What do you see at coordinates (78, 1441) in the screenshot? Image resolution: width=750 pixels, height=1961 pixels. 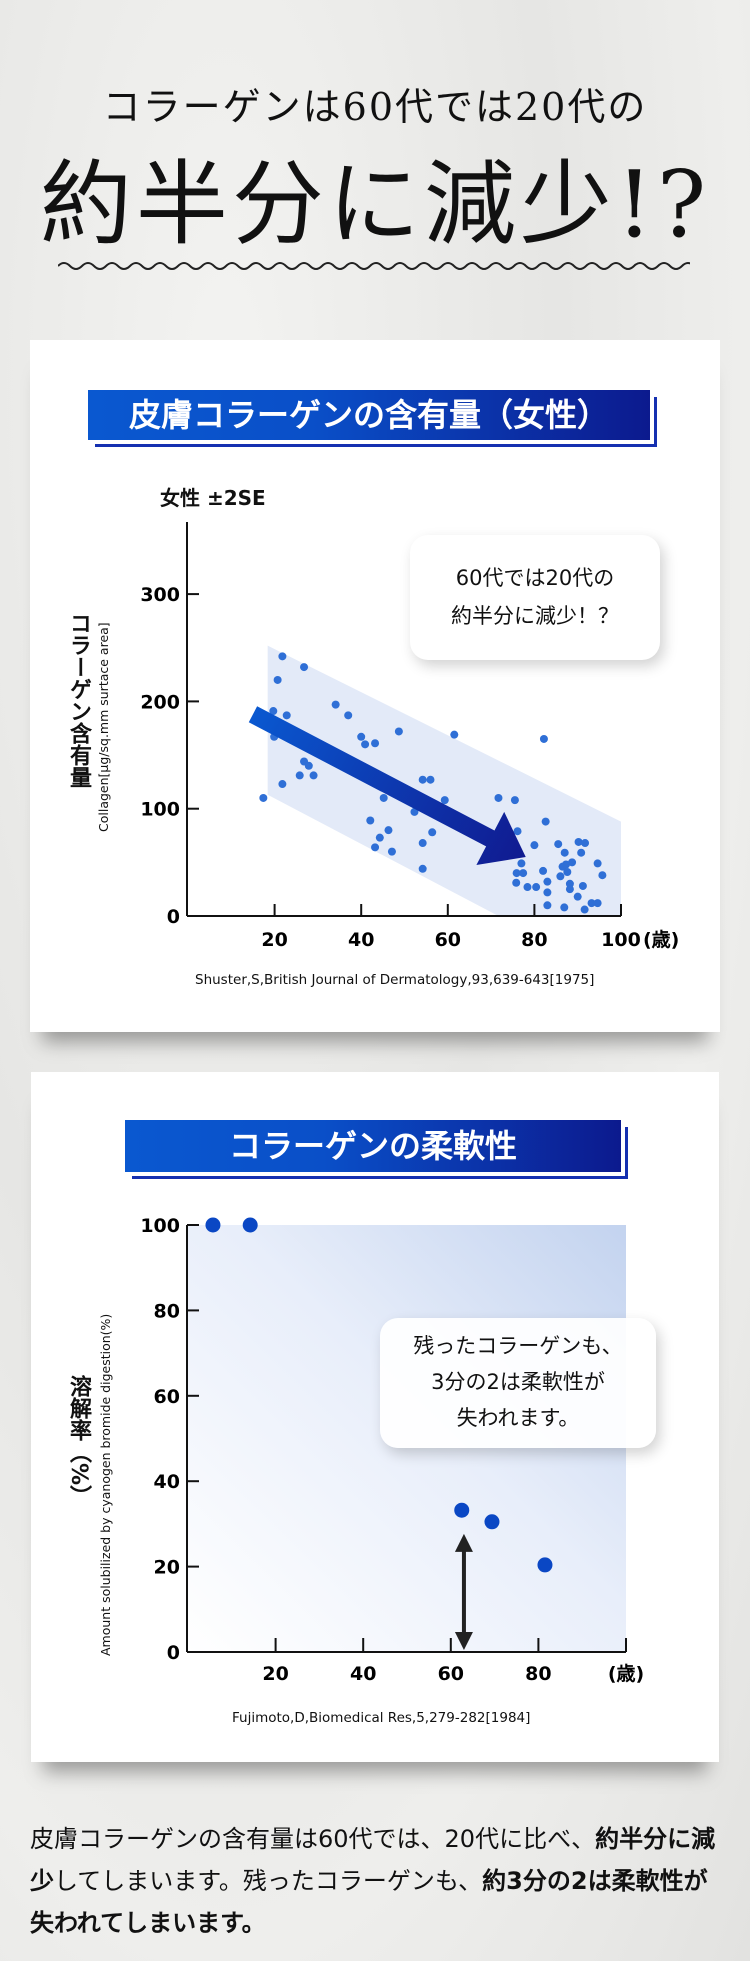 I see `chart2-y-label-jp: 溶解率（%）` at bounding box center [78, 1441].